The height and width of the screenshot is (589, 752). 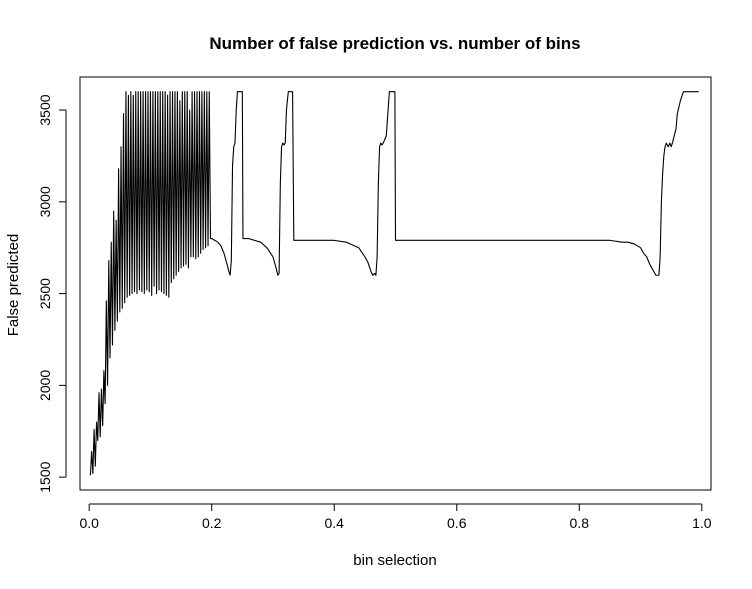 I want to click on x-tick-label: 0.6, so click(x=457, y=523).